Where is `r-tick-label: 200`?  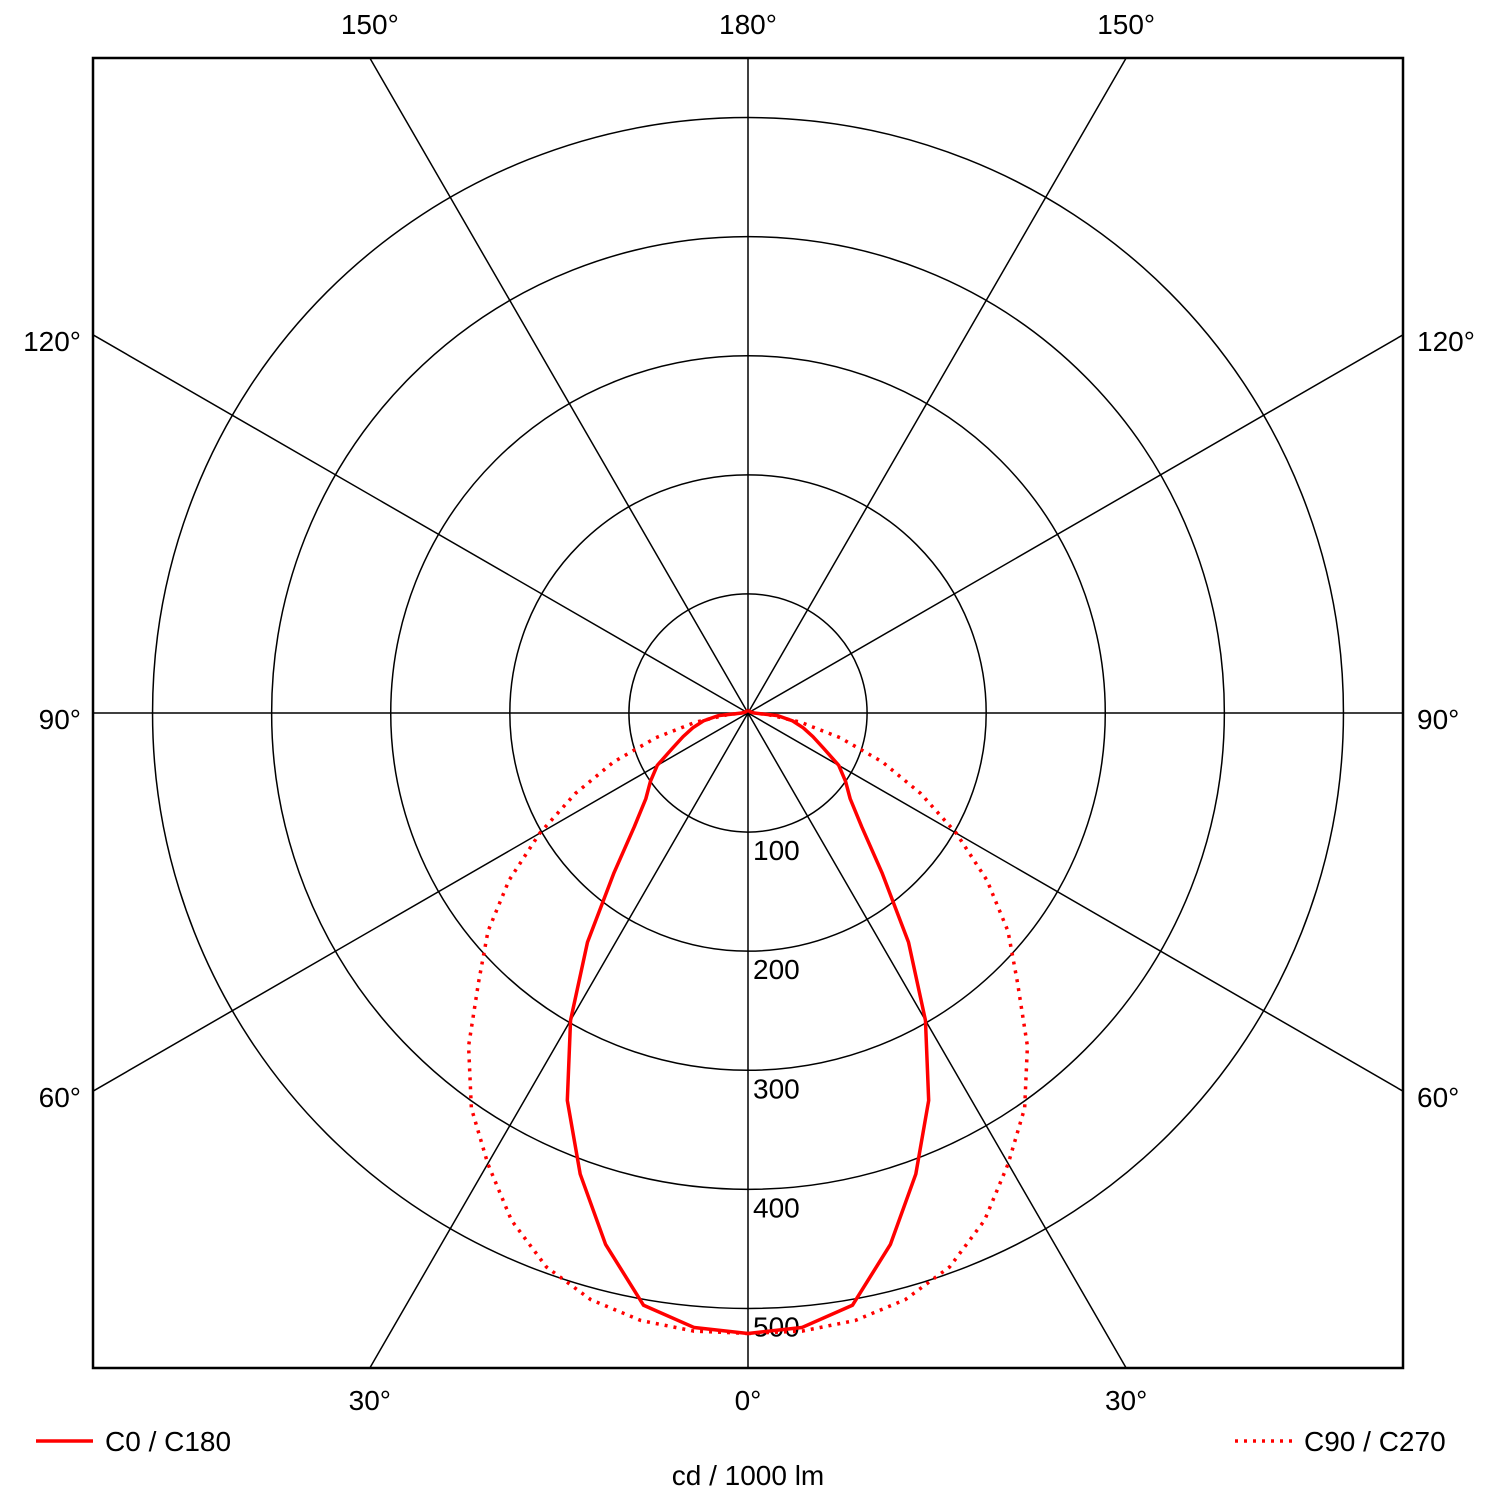
r-tick-label: 200 is located at coordinates (776, 969).